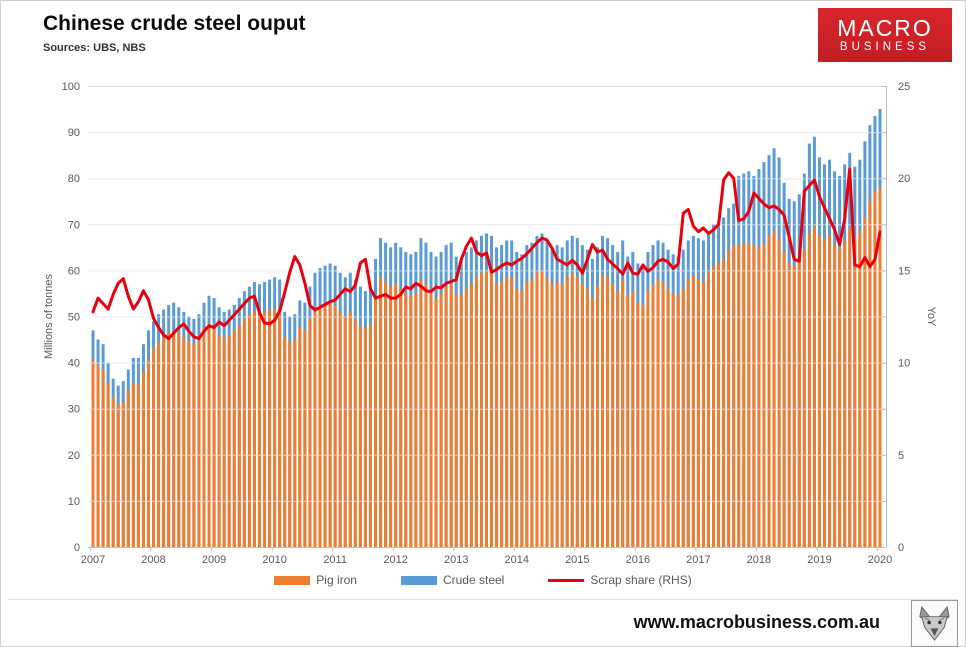  What do you see at coordinates (395, 560) in the screenshot?
I see `svg-text: 2012` at bounding box center [395, 560].